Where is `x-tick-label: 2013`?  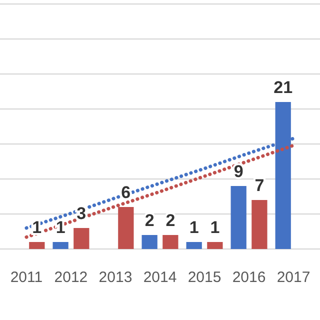
x-tick-label: 2013 is located at coordinates (115, 277).